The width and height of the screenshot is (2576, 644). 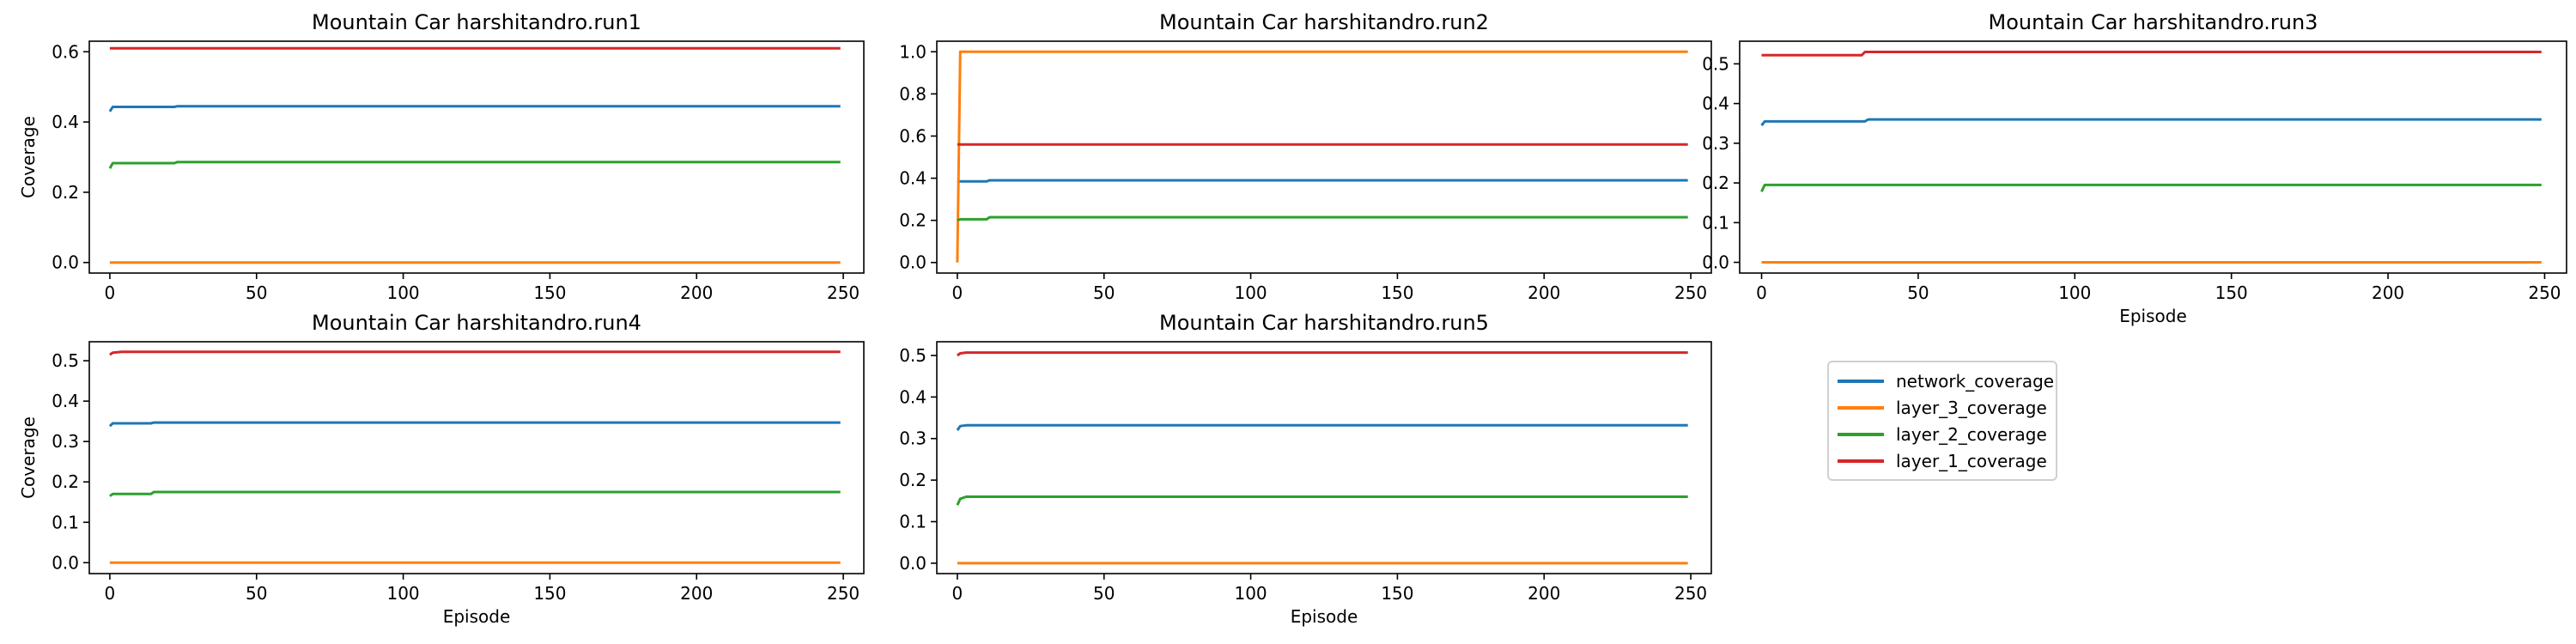 What do you see at coordinates (1972, 434) in the screenshot?
I see `legend-label: layer_2_coverage` at bounding box center [1972, 434].